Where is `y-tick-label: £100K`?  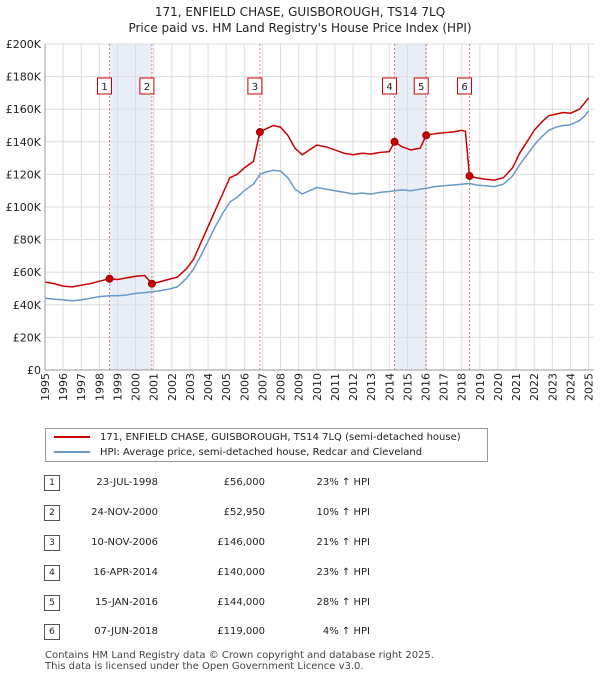 y-tick-label: £100K is located at coordinates (24, 207).